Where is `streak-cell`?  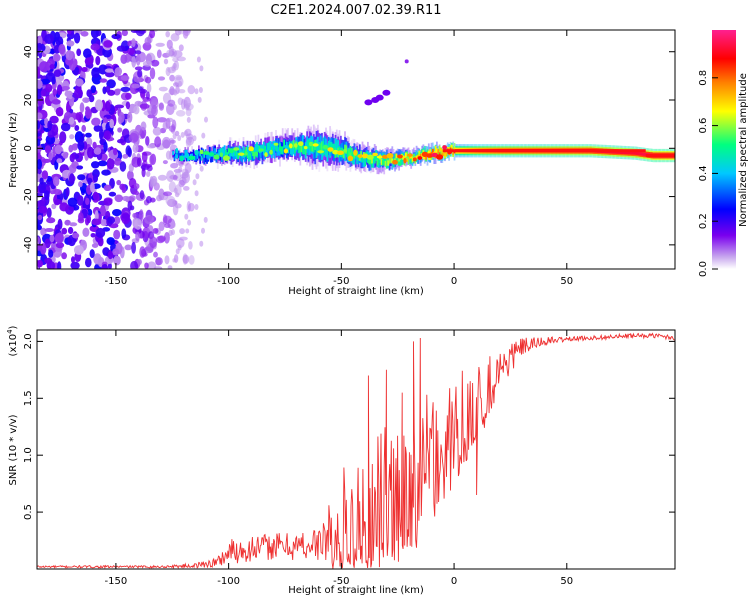 streak-cell is located at coordinates (368, 102).